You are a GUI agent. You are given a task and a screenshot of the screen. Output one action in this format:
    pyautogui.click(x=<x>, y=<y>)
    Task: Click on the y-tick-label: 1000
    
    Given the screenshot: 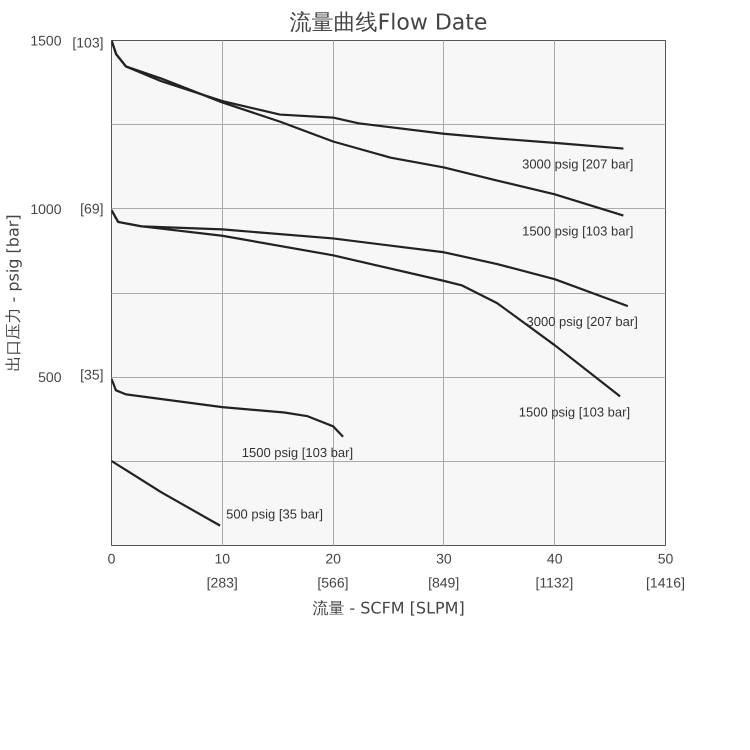 What is the action you would take?
    pyautogui.click(x=46, y=208)
    